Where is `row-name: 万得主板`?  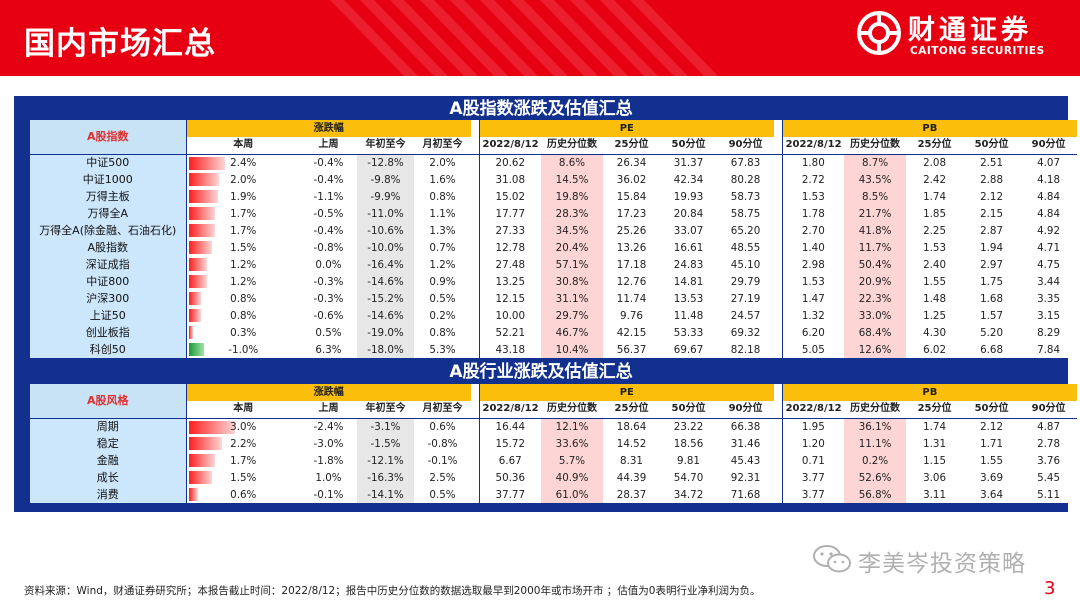
row-name: 万得主板 is located at coordinates (108, 196).